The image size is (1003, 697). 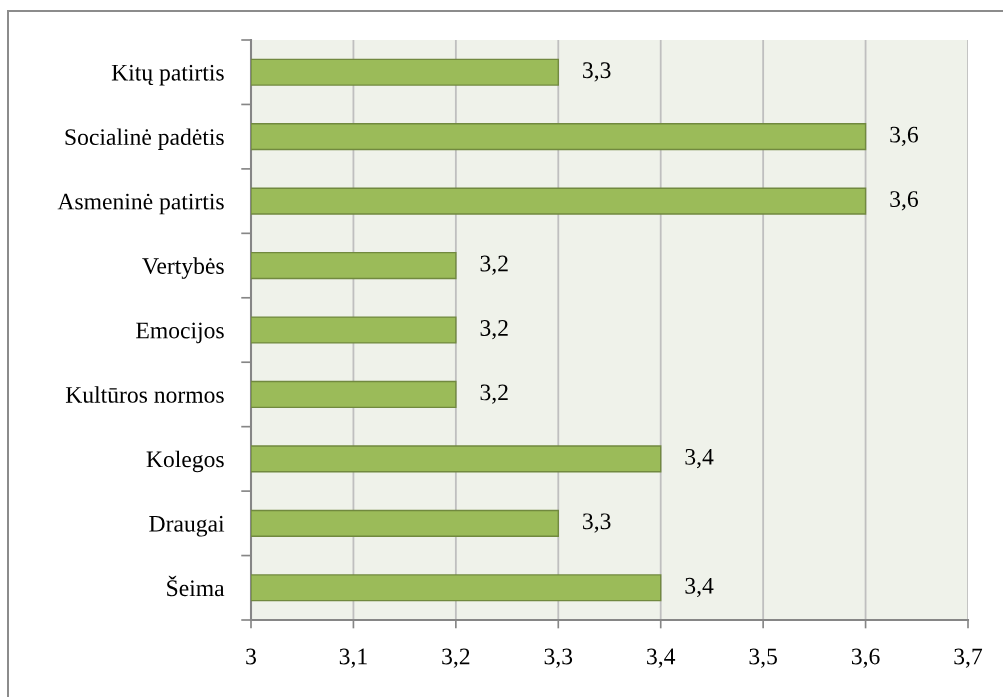 I want to click on x-tick-label: 3,5, so click(x=763, y=658).